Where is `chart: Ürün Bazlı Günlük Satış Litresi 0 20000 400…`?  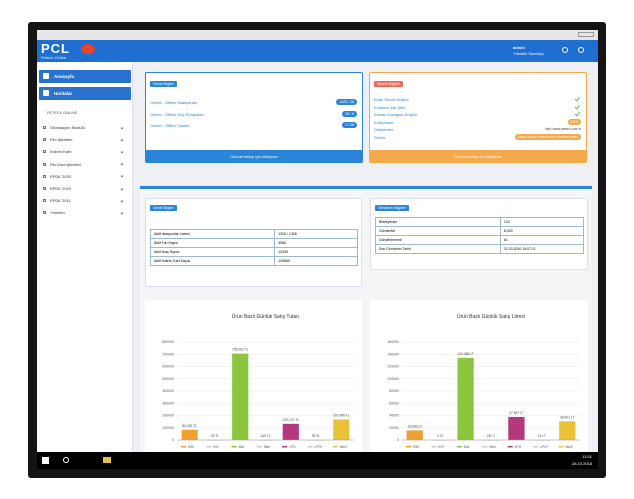 chart: Ürün Bazlı Günlük Satış Litresi 0 20000 400… is located at coordinates (483, 381).